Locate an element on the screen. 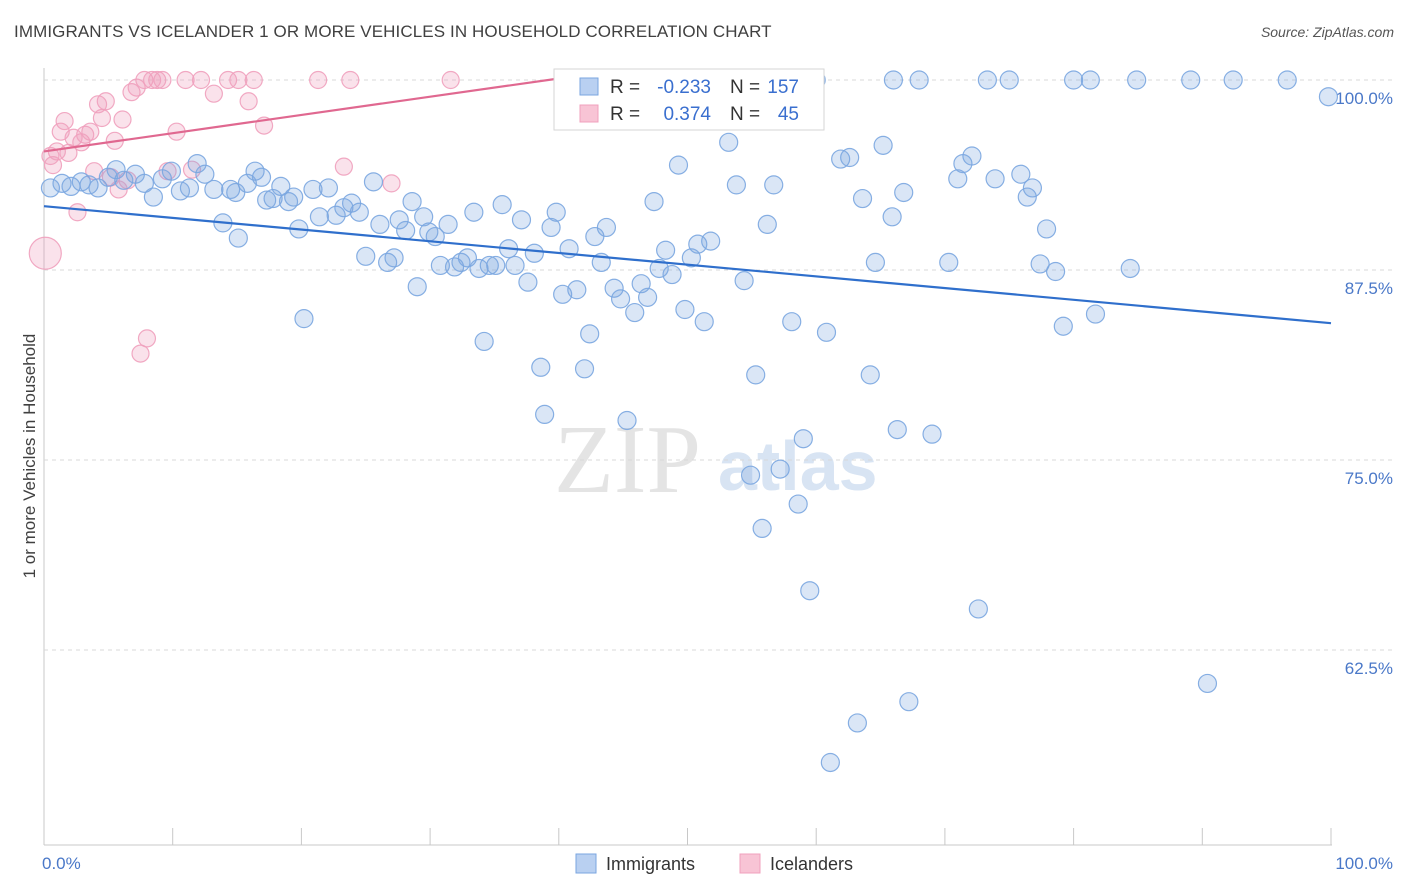 The height and width of the screenshot is (892, 1406). y-axis-label: 1 or more Vehicles in Household is located at coordinates (29, 456).